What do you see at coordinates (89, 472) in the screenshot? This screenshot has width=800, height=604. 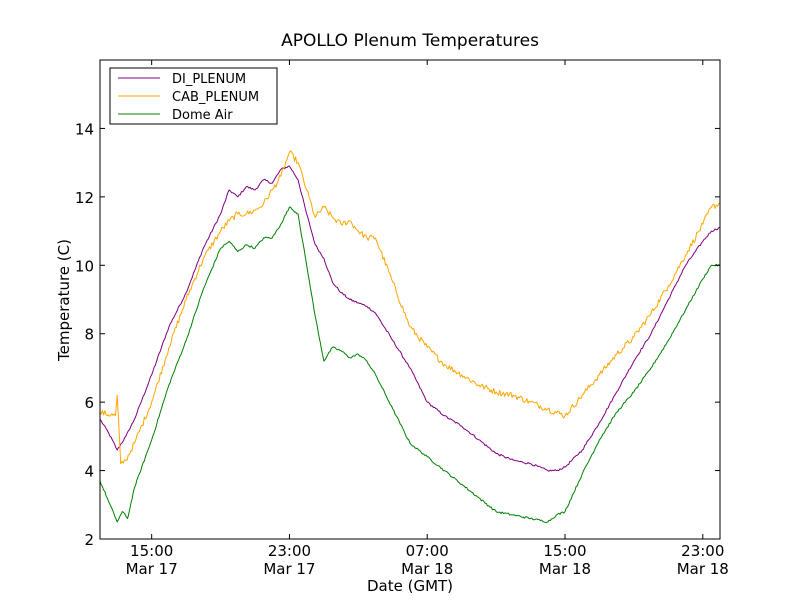 I see `y-tick-label: 4` at bounding box center [89, 472].